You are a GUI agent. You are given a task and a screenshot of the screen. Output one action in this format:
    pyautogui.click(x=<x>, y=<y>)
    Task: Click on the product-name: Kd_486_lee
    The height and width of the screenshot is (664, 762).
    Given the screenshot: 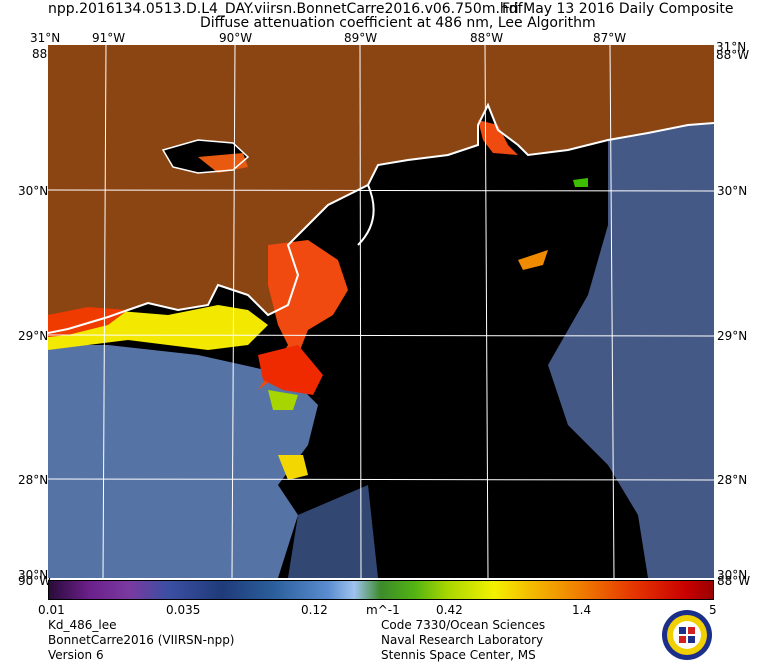 What is the action you would take?
    pyautogui.click(x=82, y=625)
    